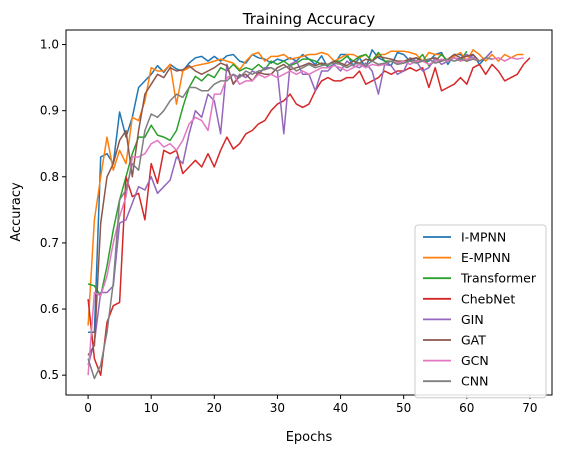  What do you see at coordinates (309, 437) in the screenshot?
I see `x-axis-label: Epochs` at bounding box center [309, 437].